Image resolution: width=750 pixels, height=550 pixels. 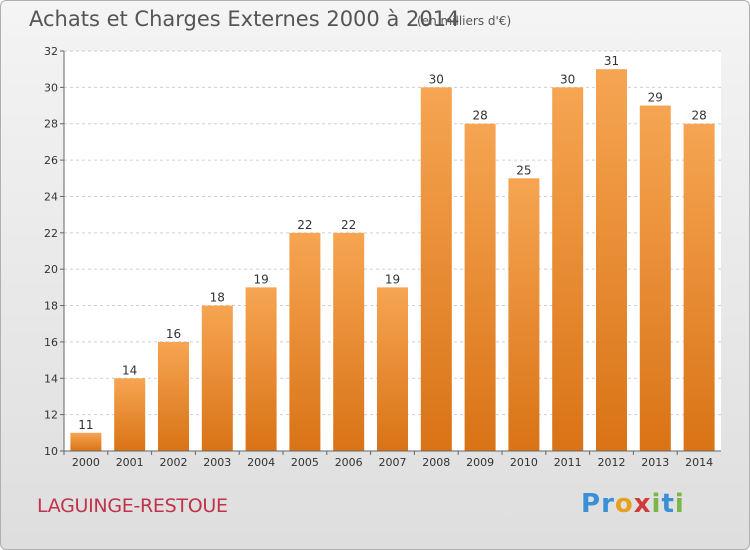 What do you see at coordinates (524, 462) in the screenshot?
I see `x-tick-label: 2010` at bounding box center [524, 462].